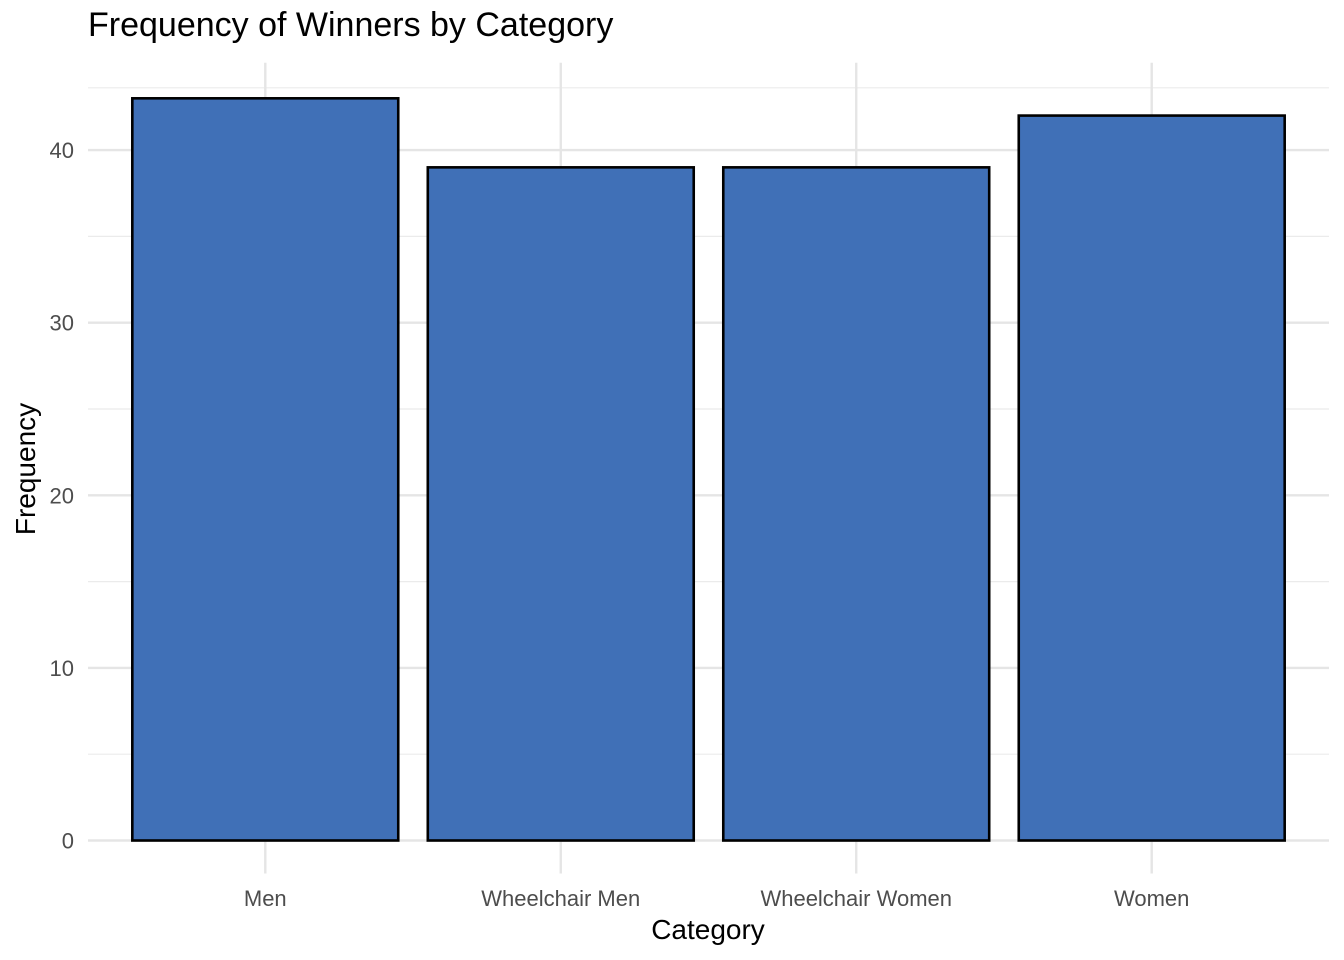 This screenshot has height=960, width=1344. Describe the element at coordinates (560, 898) in the screenshot. I see `x-tick-label: Wheelchair Men` at that location.